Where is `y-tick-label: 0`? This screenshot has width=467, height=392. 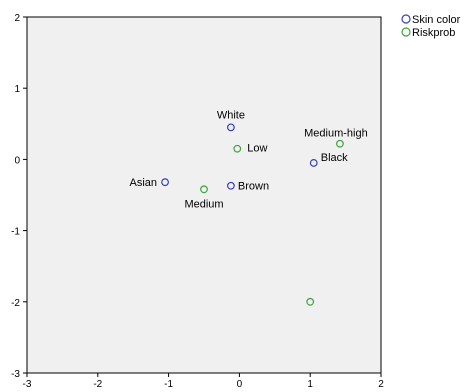
y-tick-label: 0 is located at coordinates (17, 160).